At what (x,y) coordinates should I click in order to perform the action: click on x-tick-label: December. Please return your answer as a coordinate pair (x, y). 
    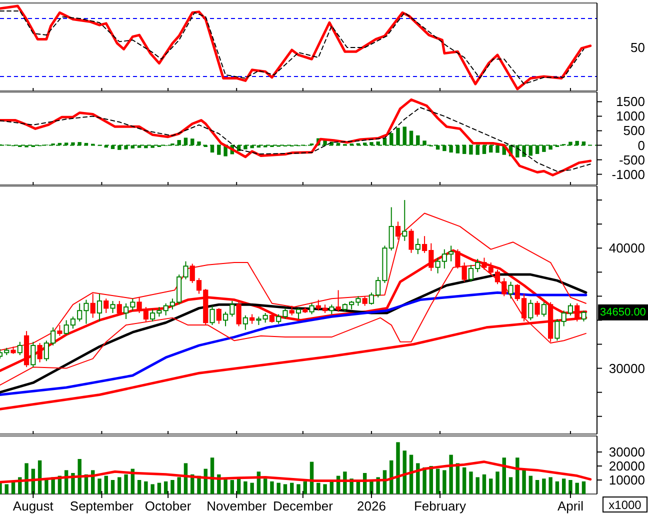
    Looking at the image, I should click on (303, 506).